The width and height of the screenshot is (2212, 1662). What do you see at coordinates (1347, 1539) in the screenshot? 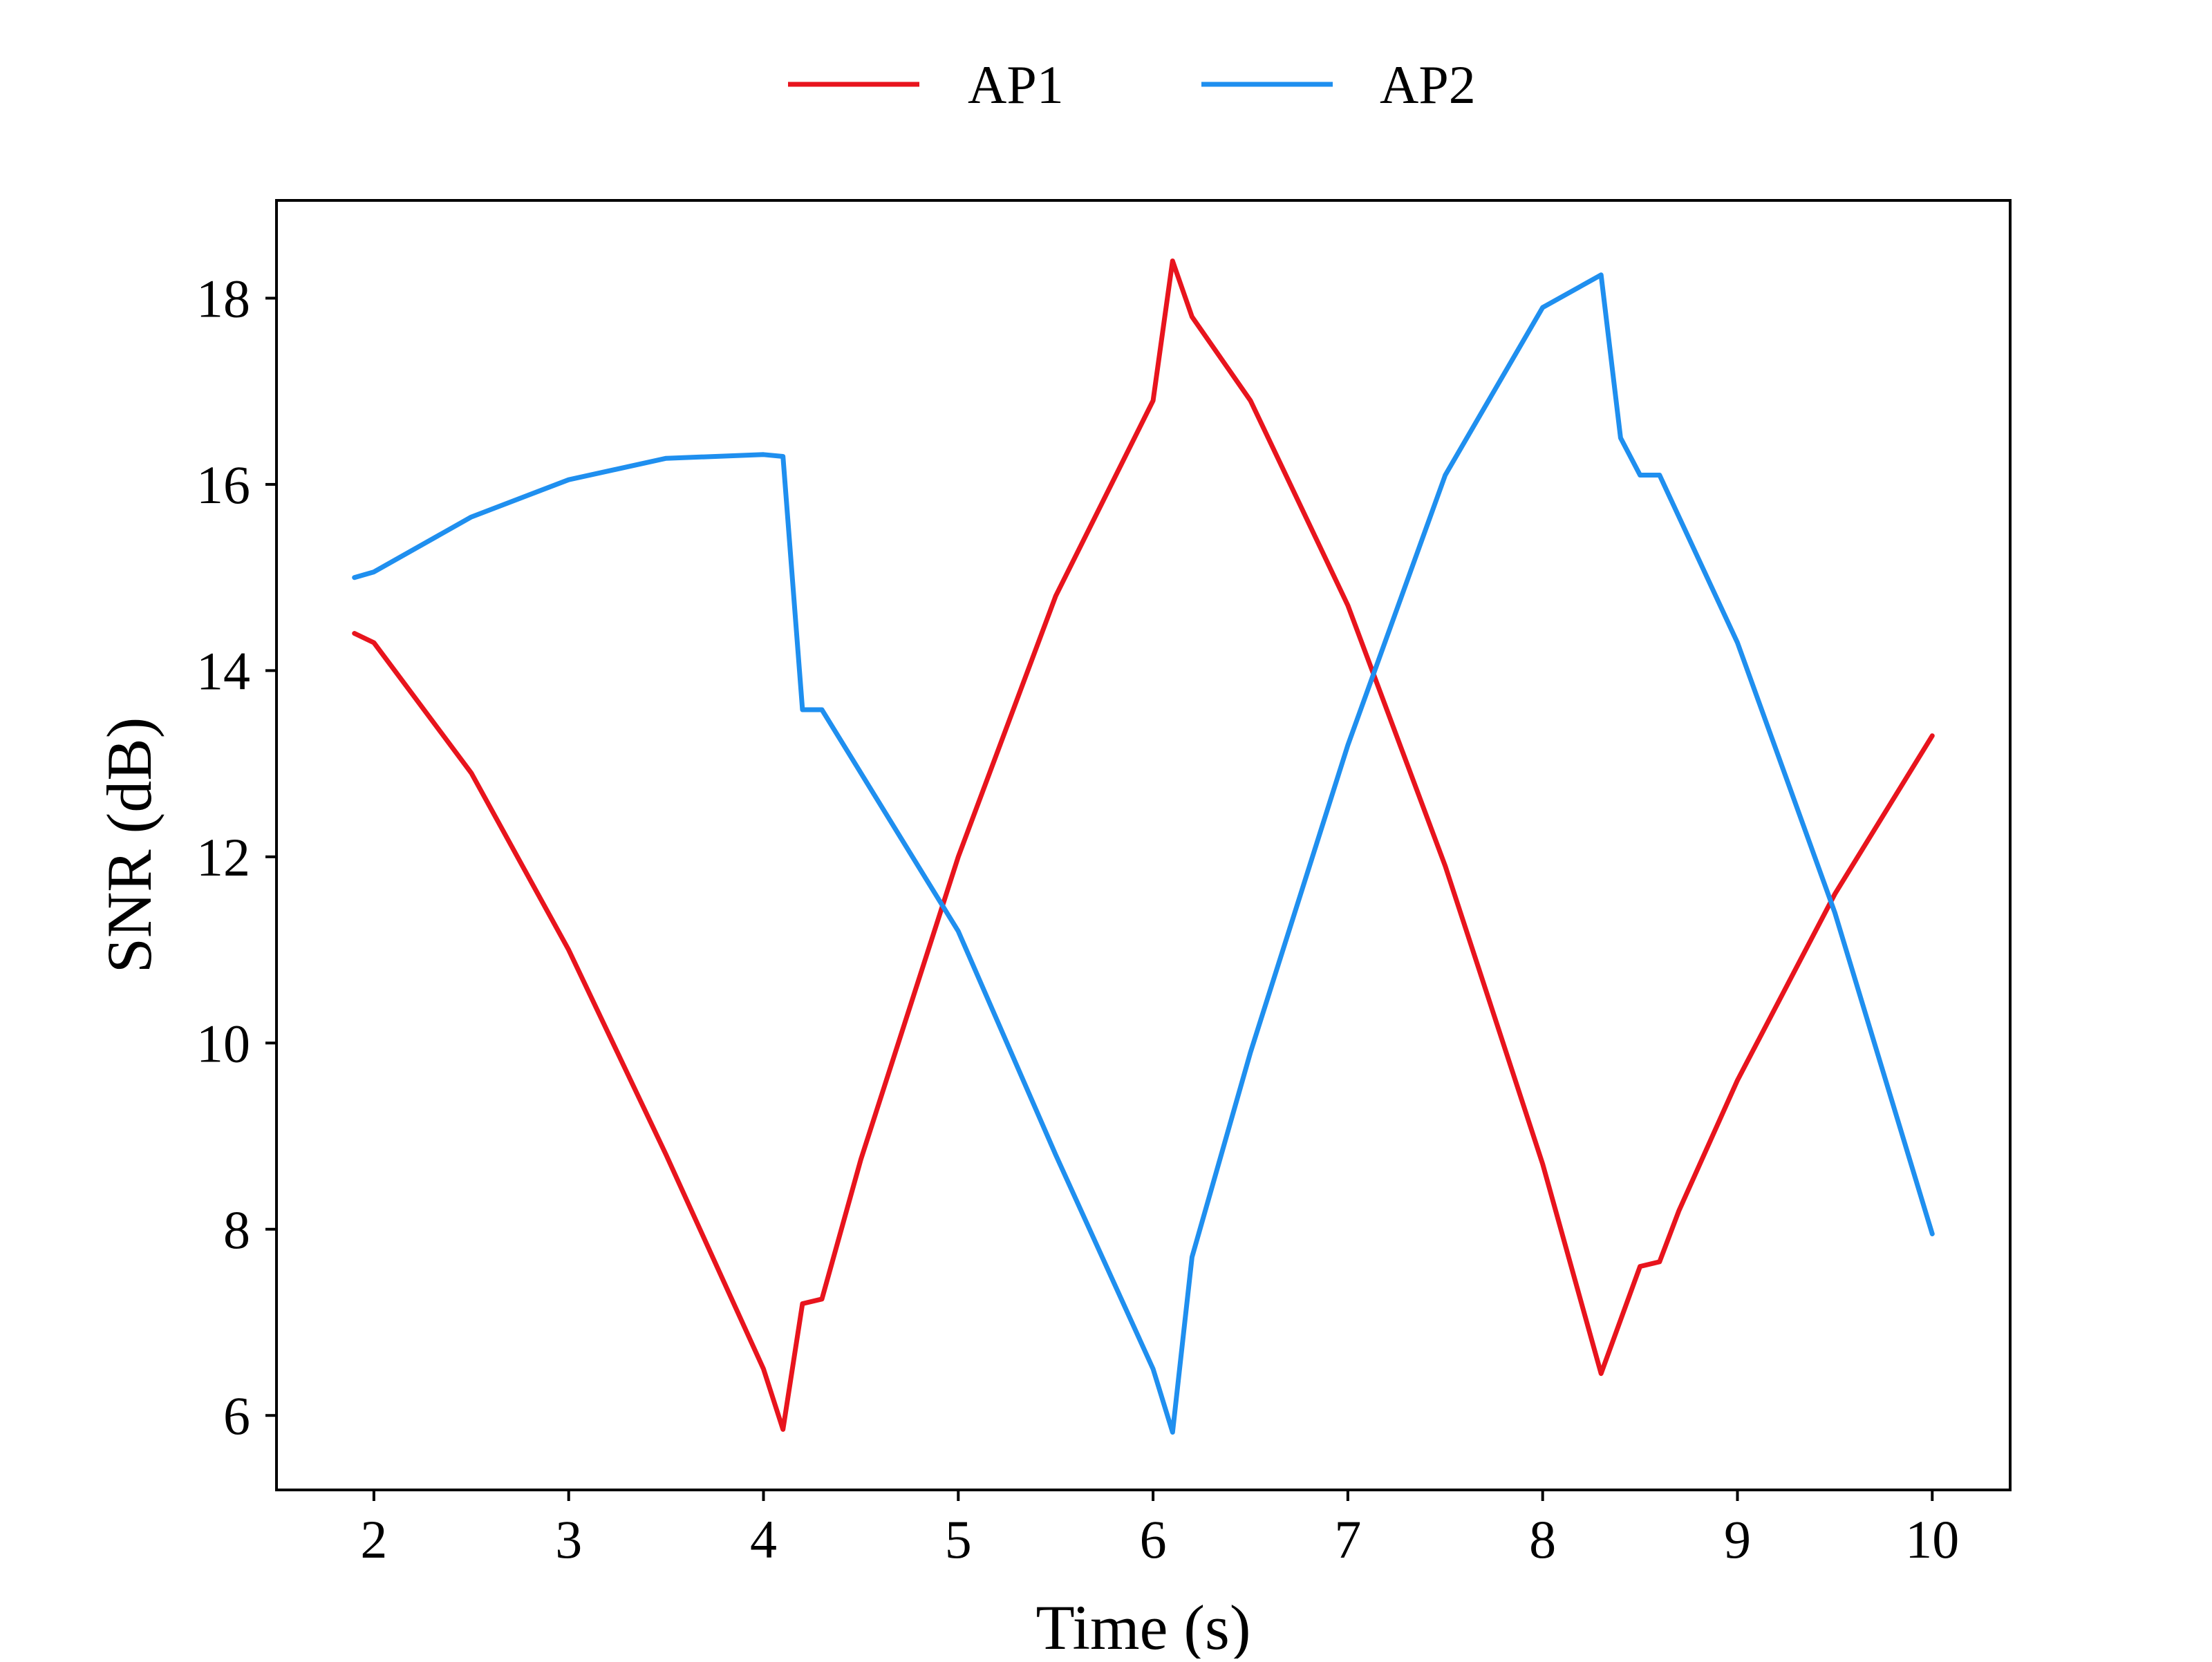
I see `x-tick-label: 7` at bounding box center [1347, 1539].